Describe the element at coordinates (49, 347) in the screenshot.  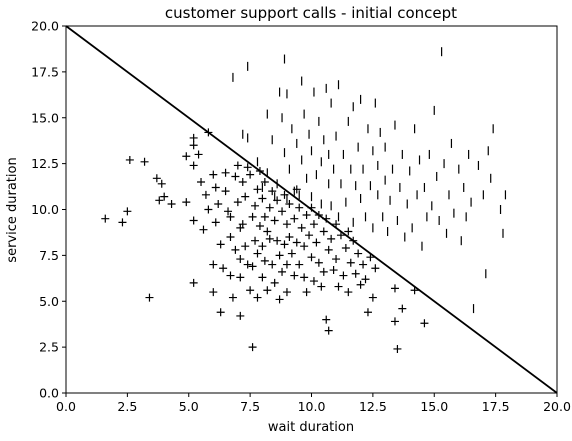
I see `y-tick-label: 2.5` at that location.